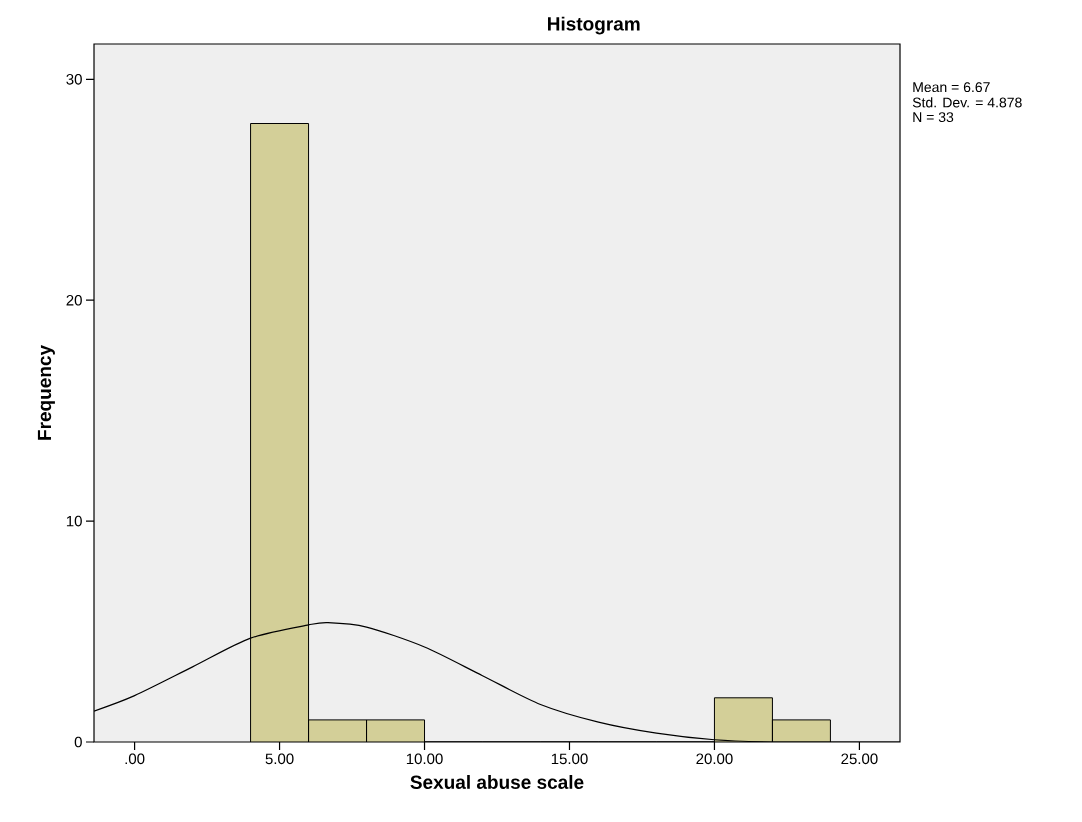 The height and width of the screenshot is (822, 1082). Describe the element at coordinates (279, 759) in the screenshot. I see `x-tick-label: 5.00` at that location.